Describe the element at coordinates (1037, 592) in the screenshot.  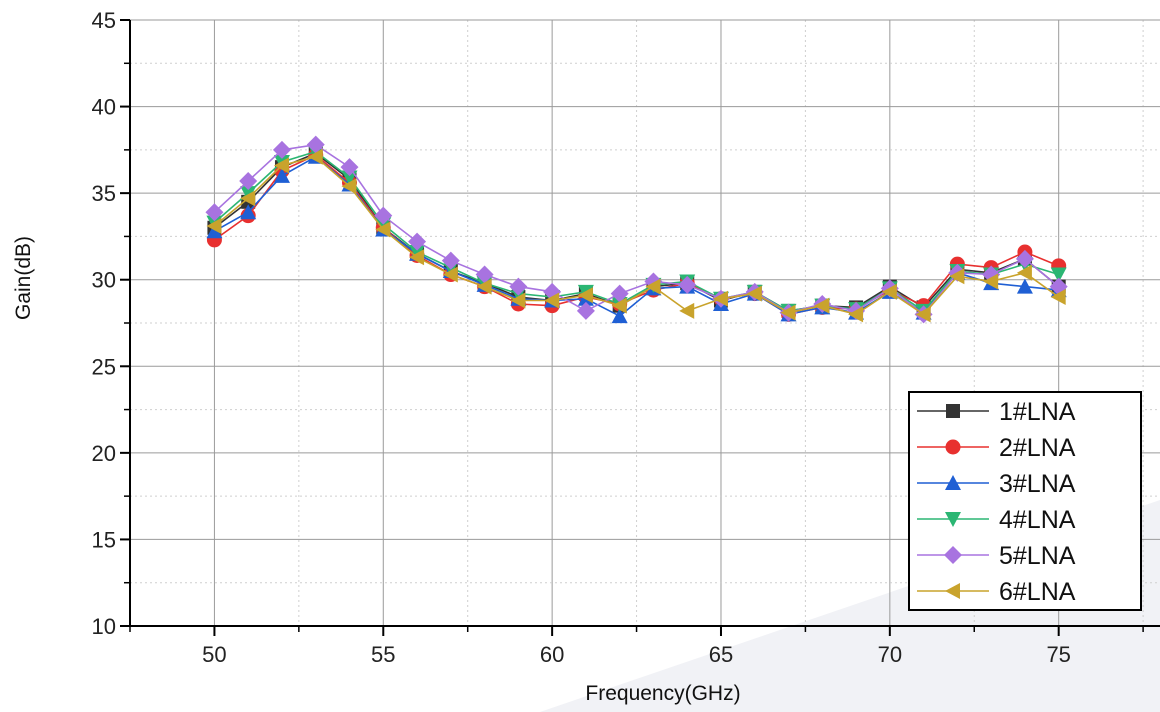
I see `legend-label: 6#LNA` at that location.